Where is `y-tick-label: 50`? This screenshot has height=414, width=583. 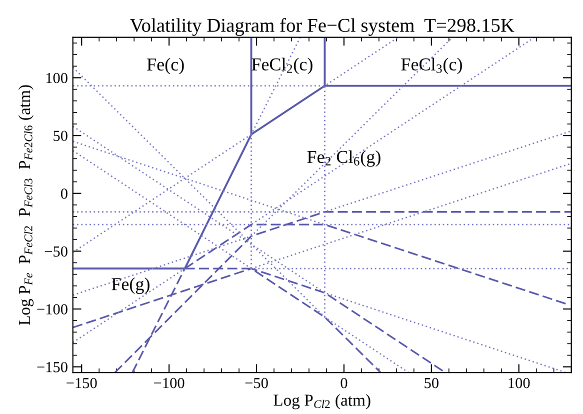 y-tick-label: 50 is located at coordinates (61, 135).